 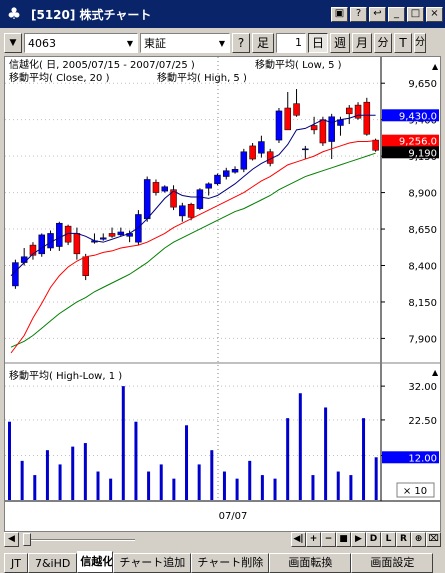 I want to click on y-tick-label: 8,400, so click(x=422, y=267).